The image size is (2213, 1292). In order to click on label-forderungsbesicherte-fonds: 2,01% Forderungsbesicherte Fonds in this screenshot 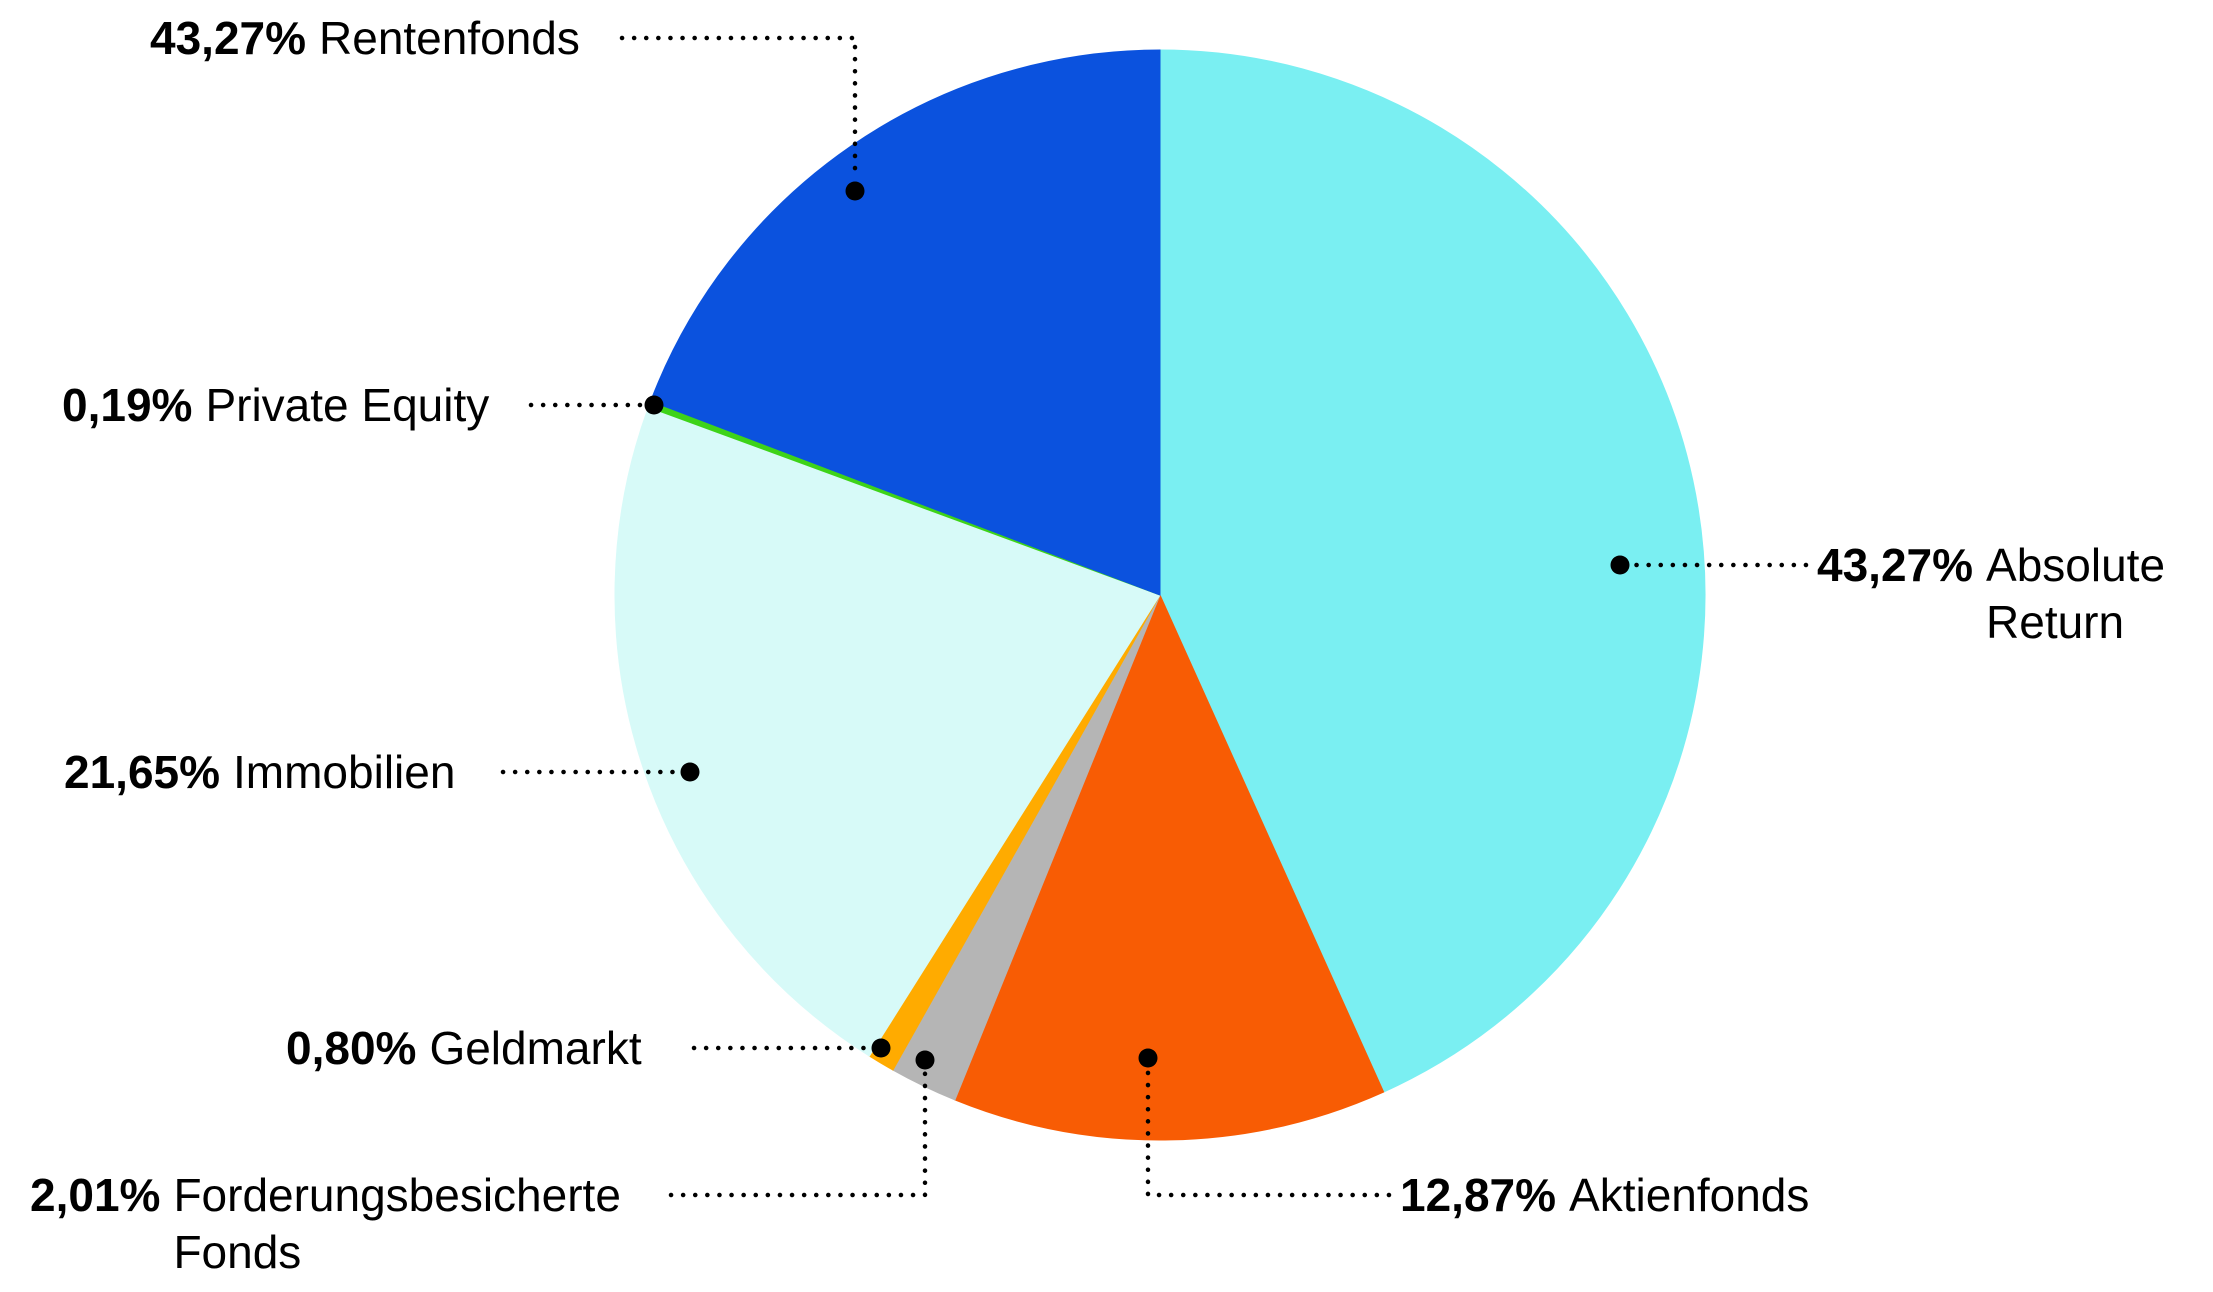, I will do `click(351, 1224)`.